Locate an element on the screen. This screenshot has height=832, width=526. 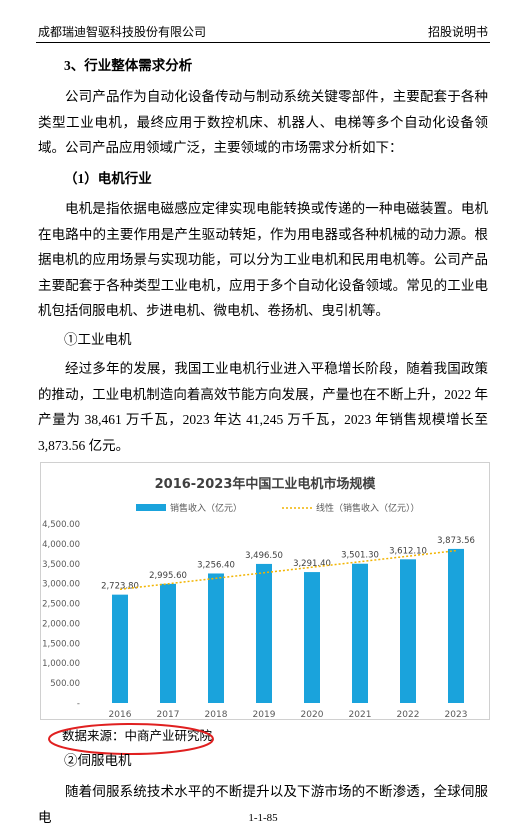
y-tick-label: 1,000.00 is located at coordinates (61, 664).